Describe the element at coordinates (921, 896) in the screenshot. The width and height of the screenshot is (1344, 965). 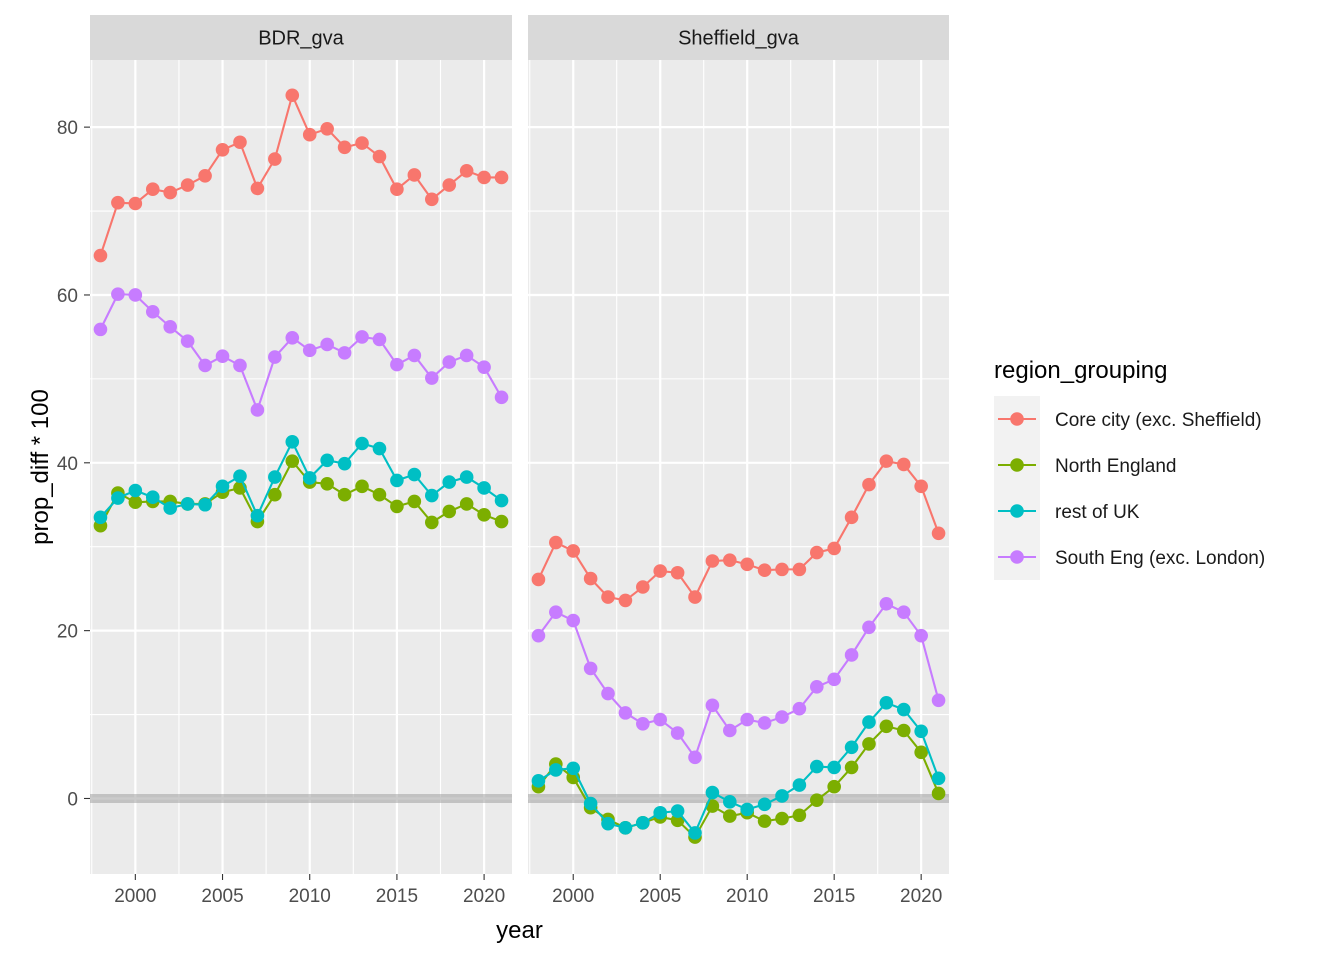
I see `x-tick-label: 2020` at that location.